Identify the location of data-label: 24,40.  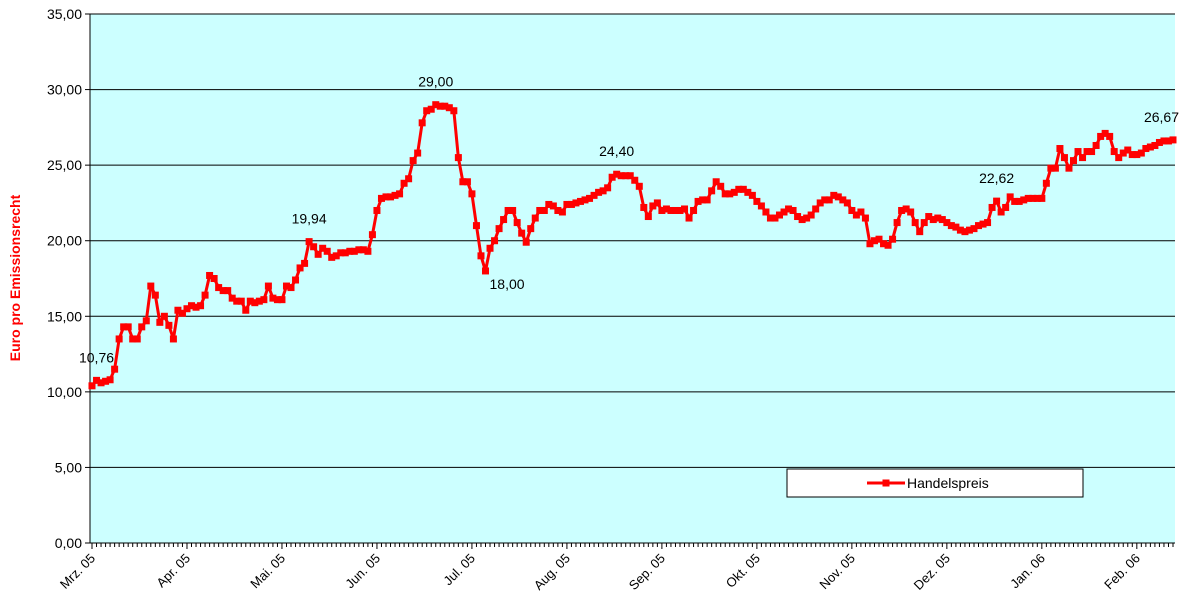
(616, 151).